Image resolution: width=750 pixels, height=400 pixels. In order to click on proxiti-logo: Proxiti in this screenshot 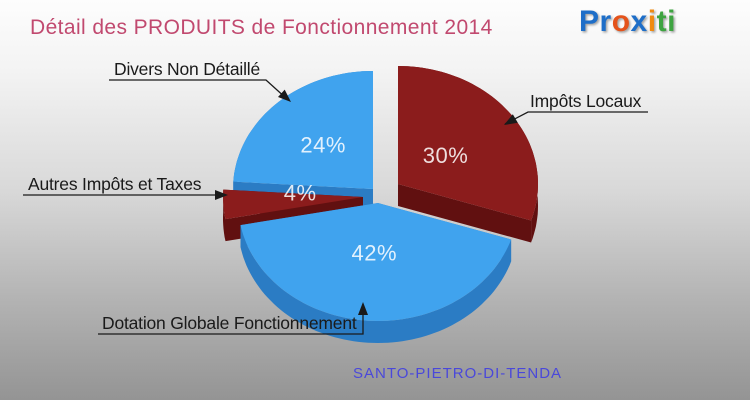, I will do `click(627, 22)`.